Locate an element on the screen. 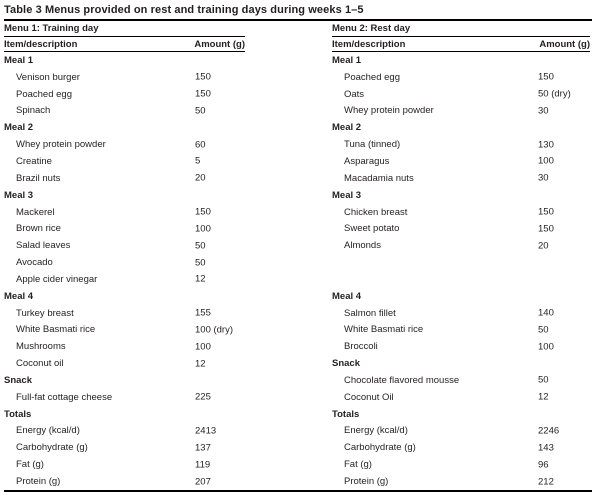 The image size is (603, 501). item-amount: 137 is located at coordinates (203, 448).